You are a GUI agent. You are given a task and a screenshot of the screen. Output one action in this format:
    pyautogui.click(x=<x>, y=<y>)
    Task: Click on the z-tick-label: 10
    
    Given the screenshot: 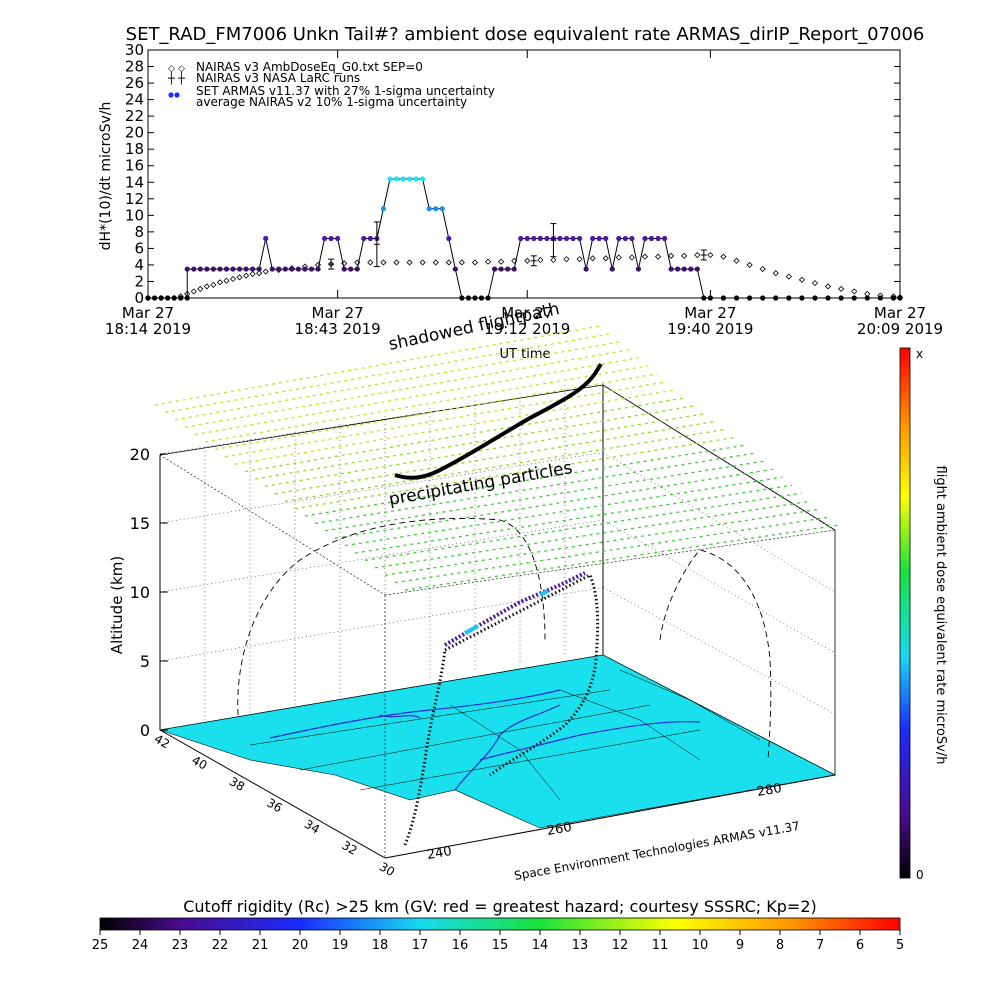 What is the action you would take?
    pyautogui.click(x=140, y=592)
    